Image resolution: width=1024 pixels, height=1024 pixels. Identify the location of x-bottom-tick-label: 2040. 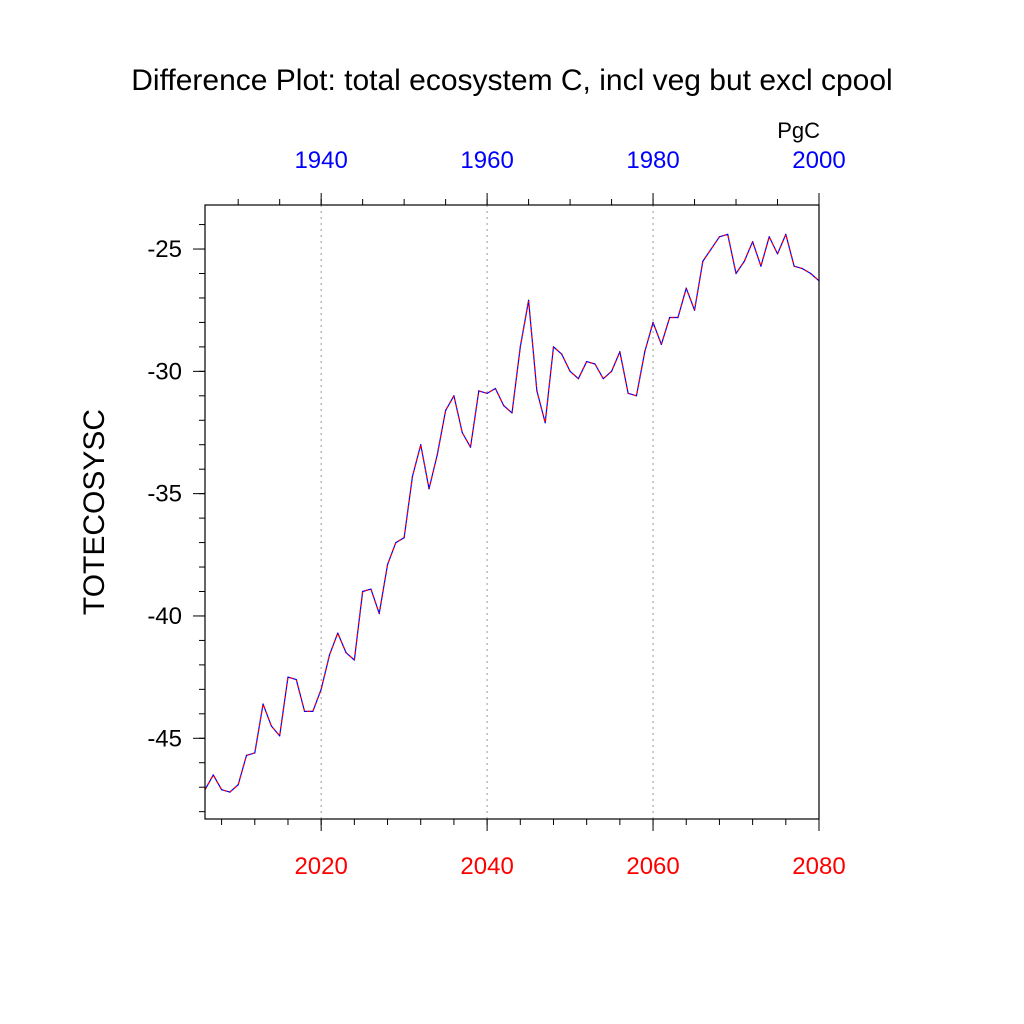
(486, 866).